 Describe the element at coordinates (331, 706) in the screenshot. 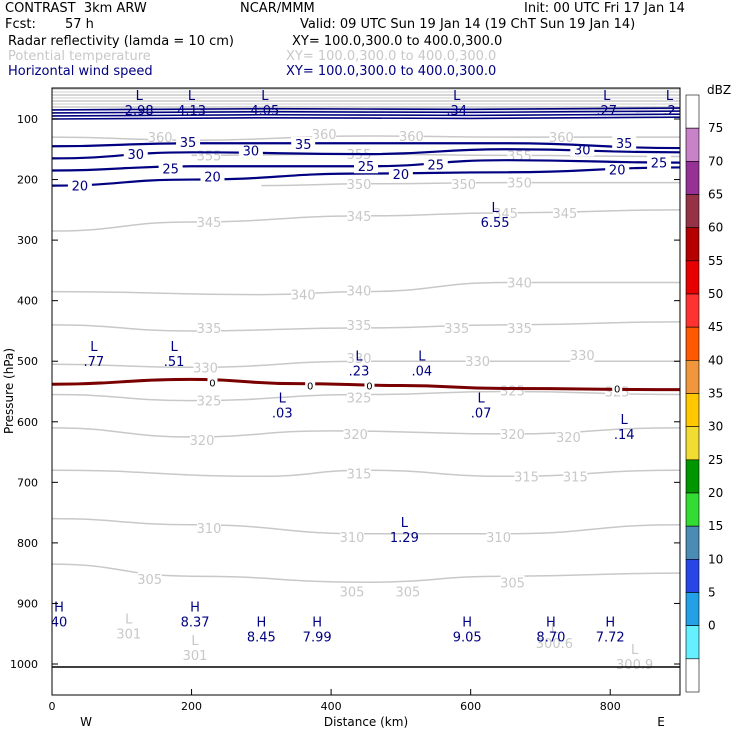

I see `x-tick-label: 400` at that location.